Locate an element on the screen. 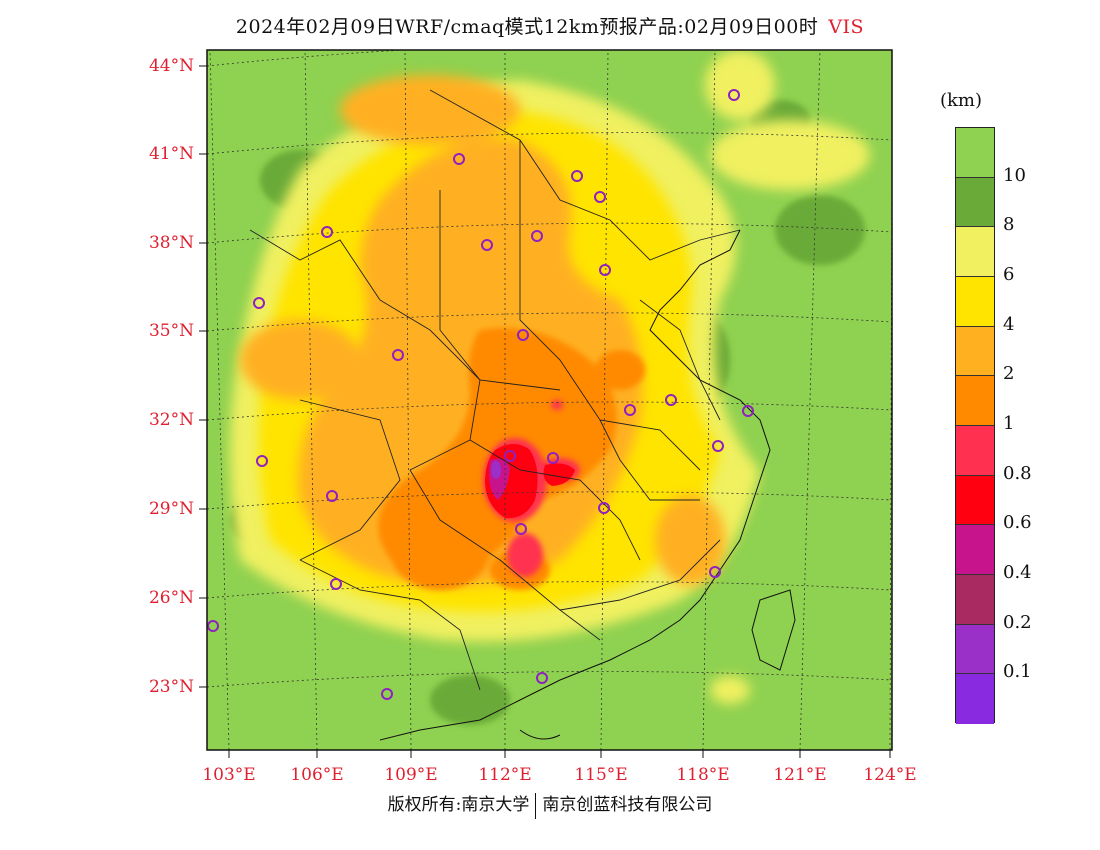  lon-label: 118°E is located at coordinates (703, 775).